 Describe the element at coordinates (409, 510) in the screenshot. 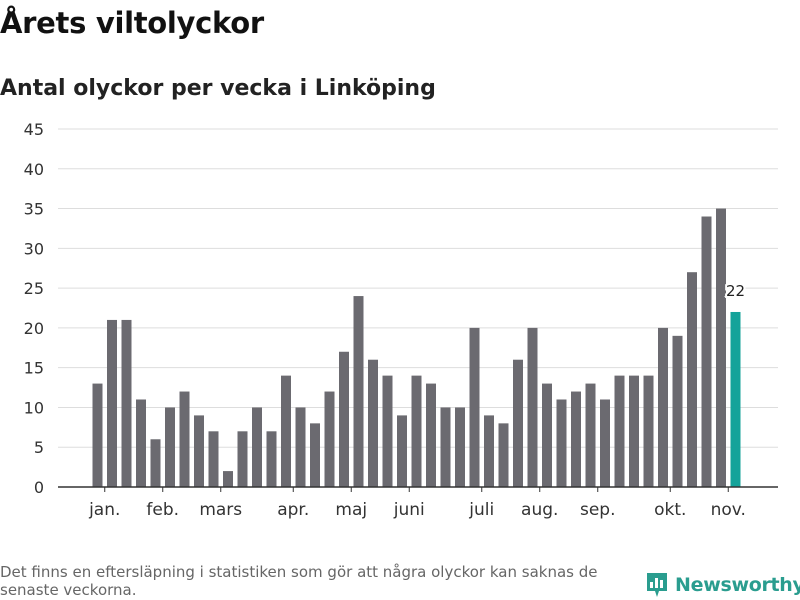

I see `x-tick-label: juni` at that location.